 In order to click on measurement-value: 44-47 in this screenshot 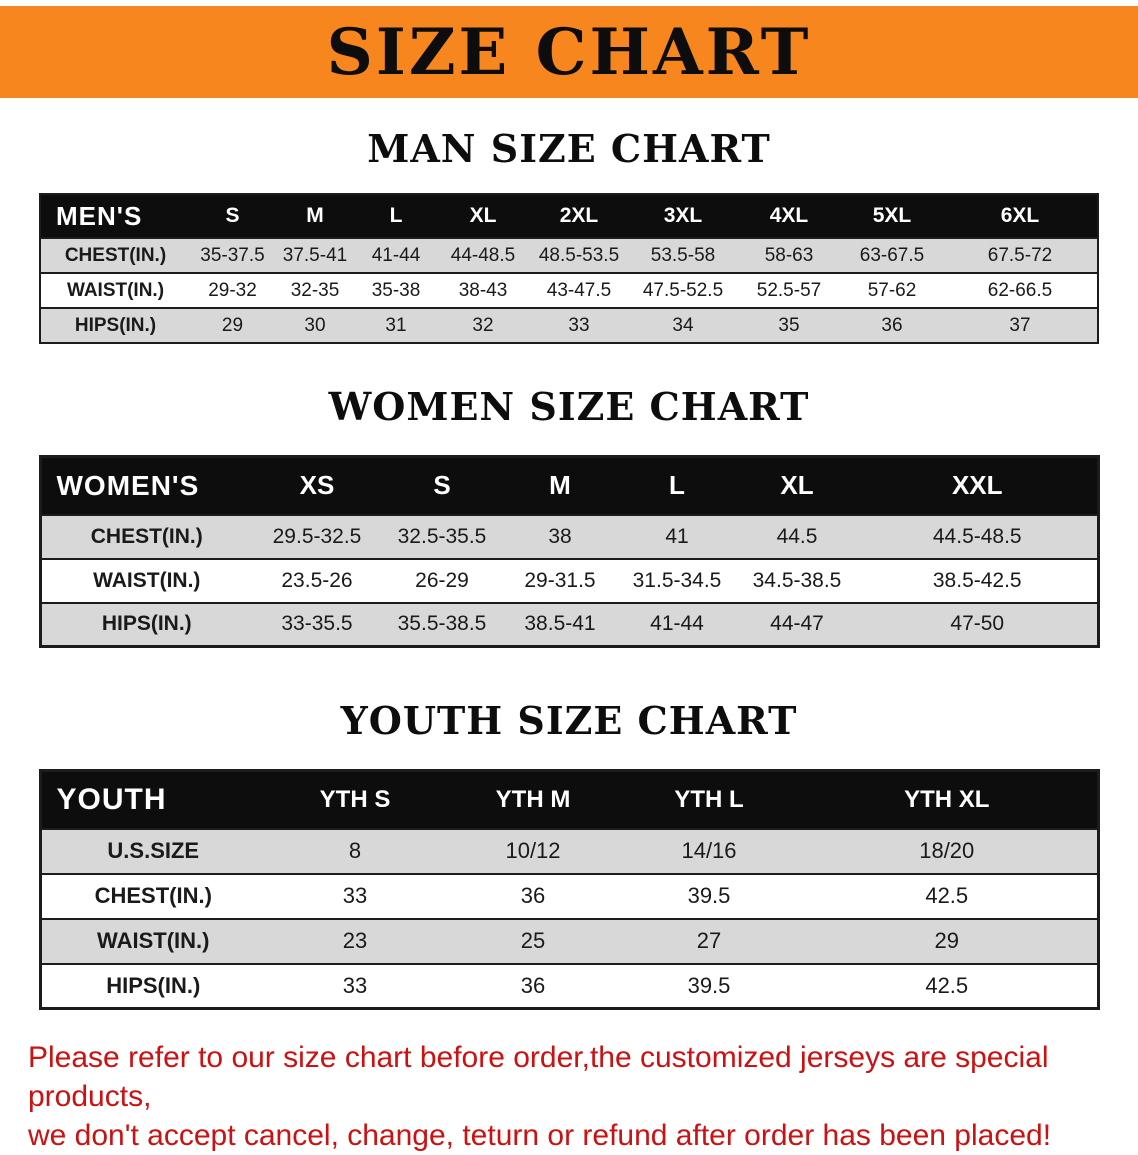, I will do `click(797, 624)`.